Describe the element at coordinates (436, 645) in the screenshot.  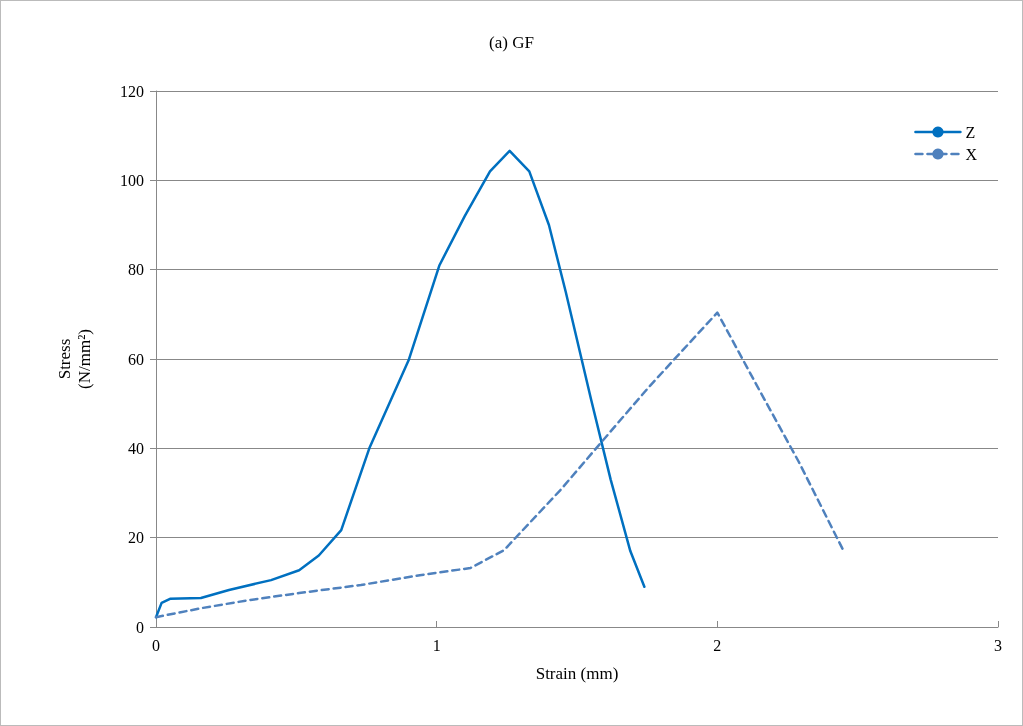
I see `x-tick-label: 1` at that location.